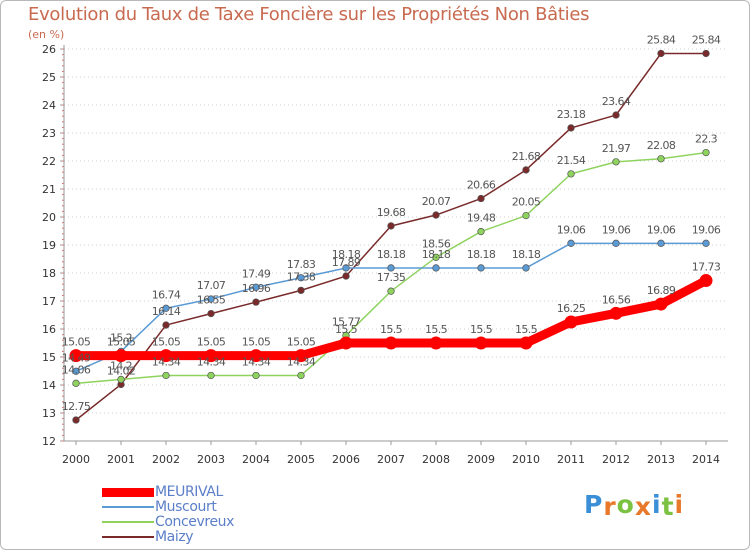  What do you see at coordinates (186, 507) in the screenshot?
I see `legend-label-muscourt: Muscourt` at bounding box center [186, 507].